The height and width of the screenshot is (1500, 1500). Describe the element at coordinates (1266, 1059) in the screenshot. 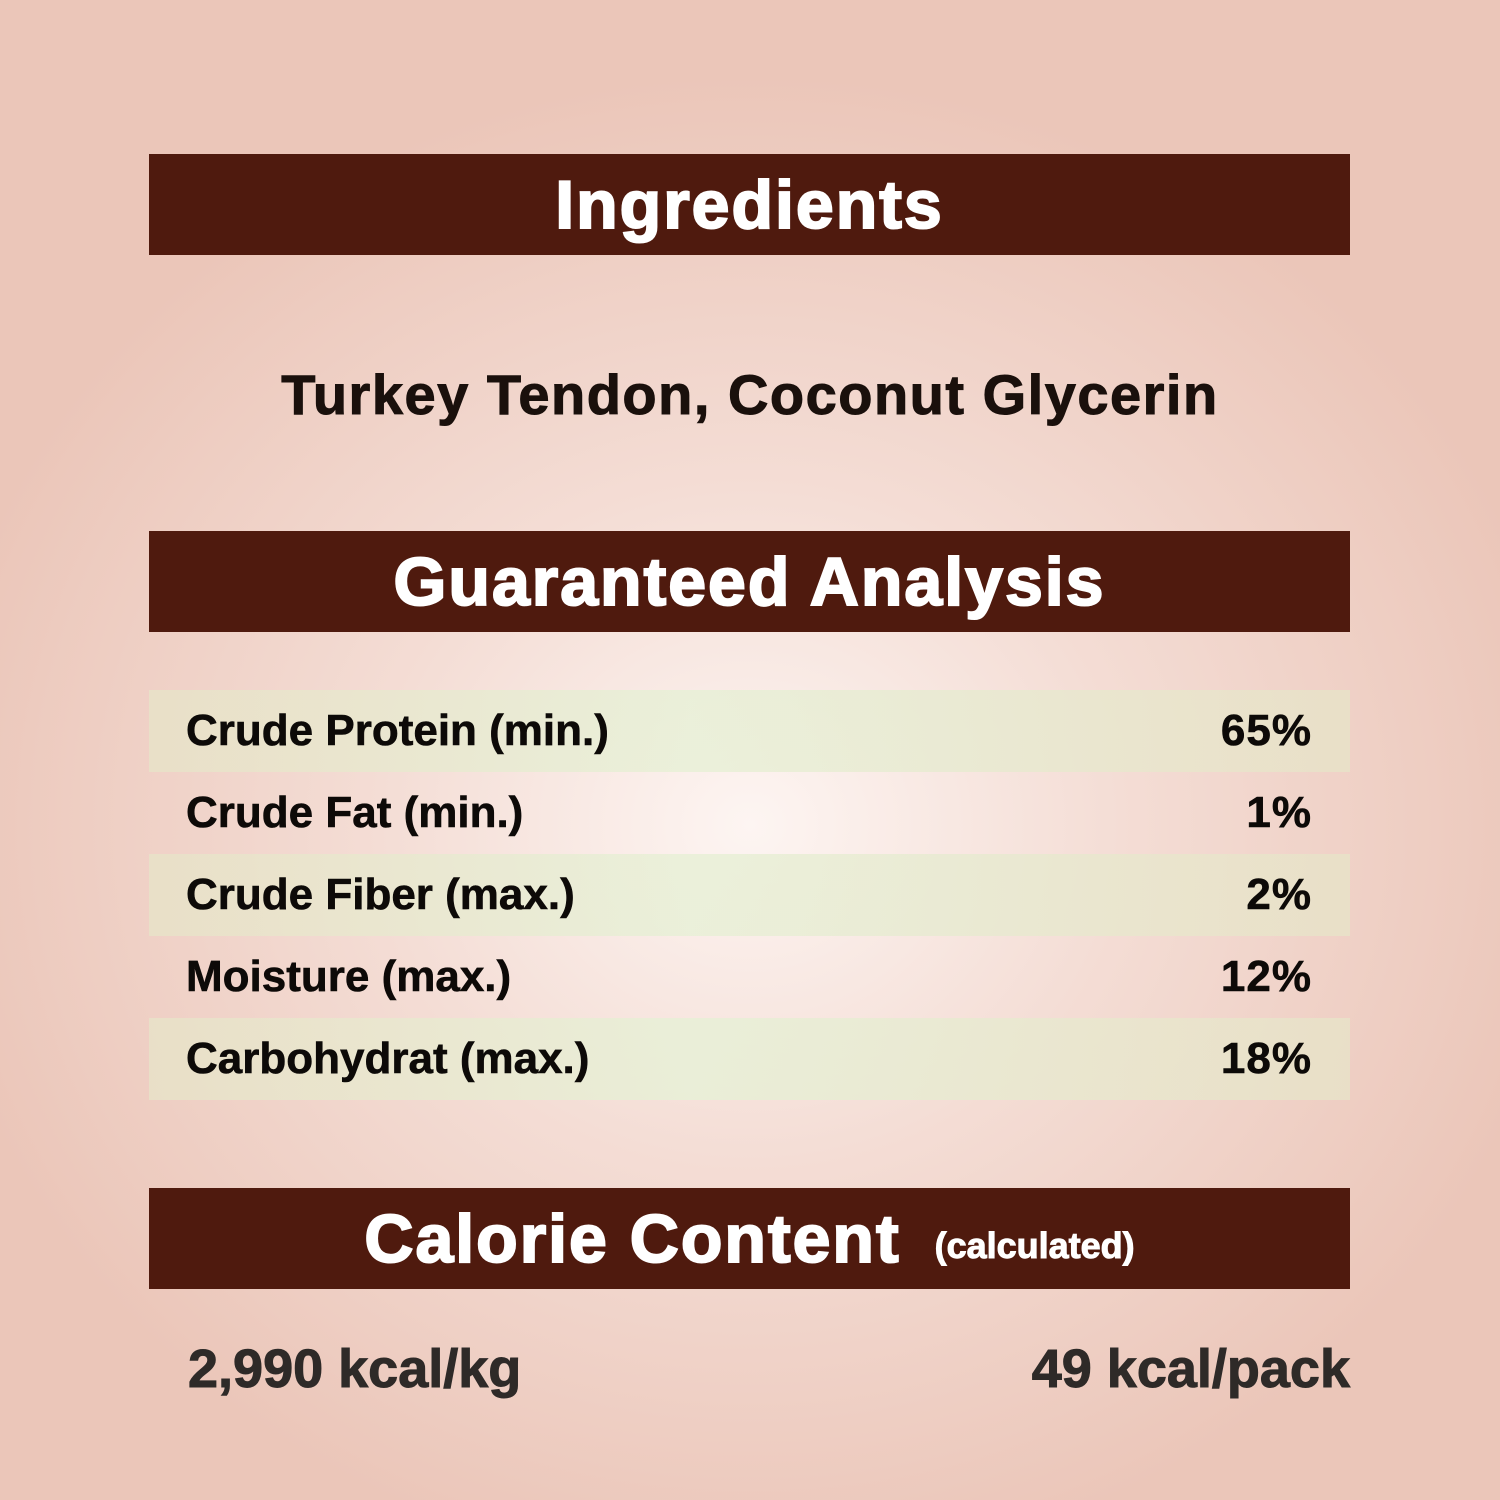

I see `row-value: 18%` at that location.